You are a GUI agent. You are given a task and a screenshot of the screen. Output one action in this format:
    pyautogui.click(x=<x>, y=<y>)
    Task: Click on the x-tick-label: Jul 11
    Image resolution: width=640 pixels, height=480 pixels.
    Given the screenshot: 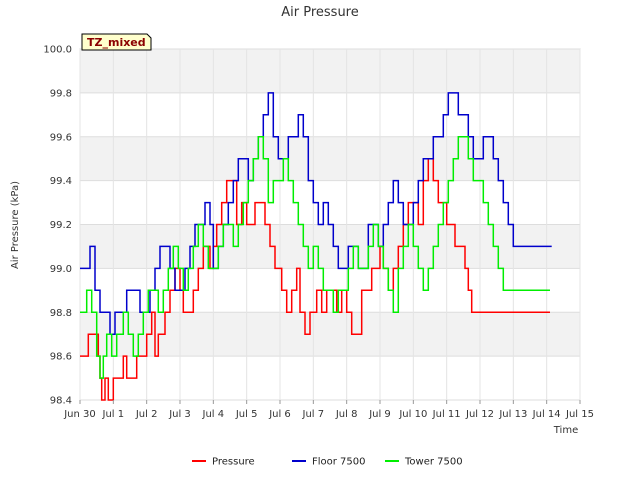 What is the action you would take?
    pyautogui.click(x=446, y=414)
    